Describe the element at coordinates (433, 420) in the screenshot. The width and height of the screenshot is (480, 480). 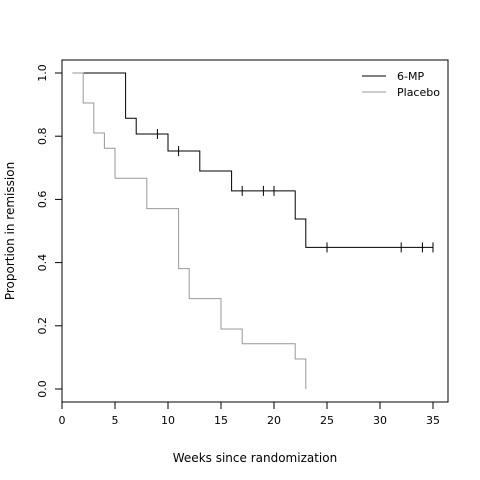
I see `x-tick-label: 35` at that location.